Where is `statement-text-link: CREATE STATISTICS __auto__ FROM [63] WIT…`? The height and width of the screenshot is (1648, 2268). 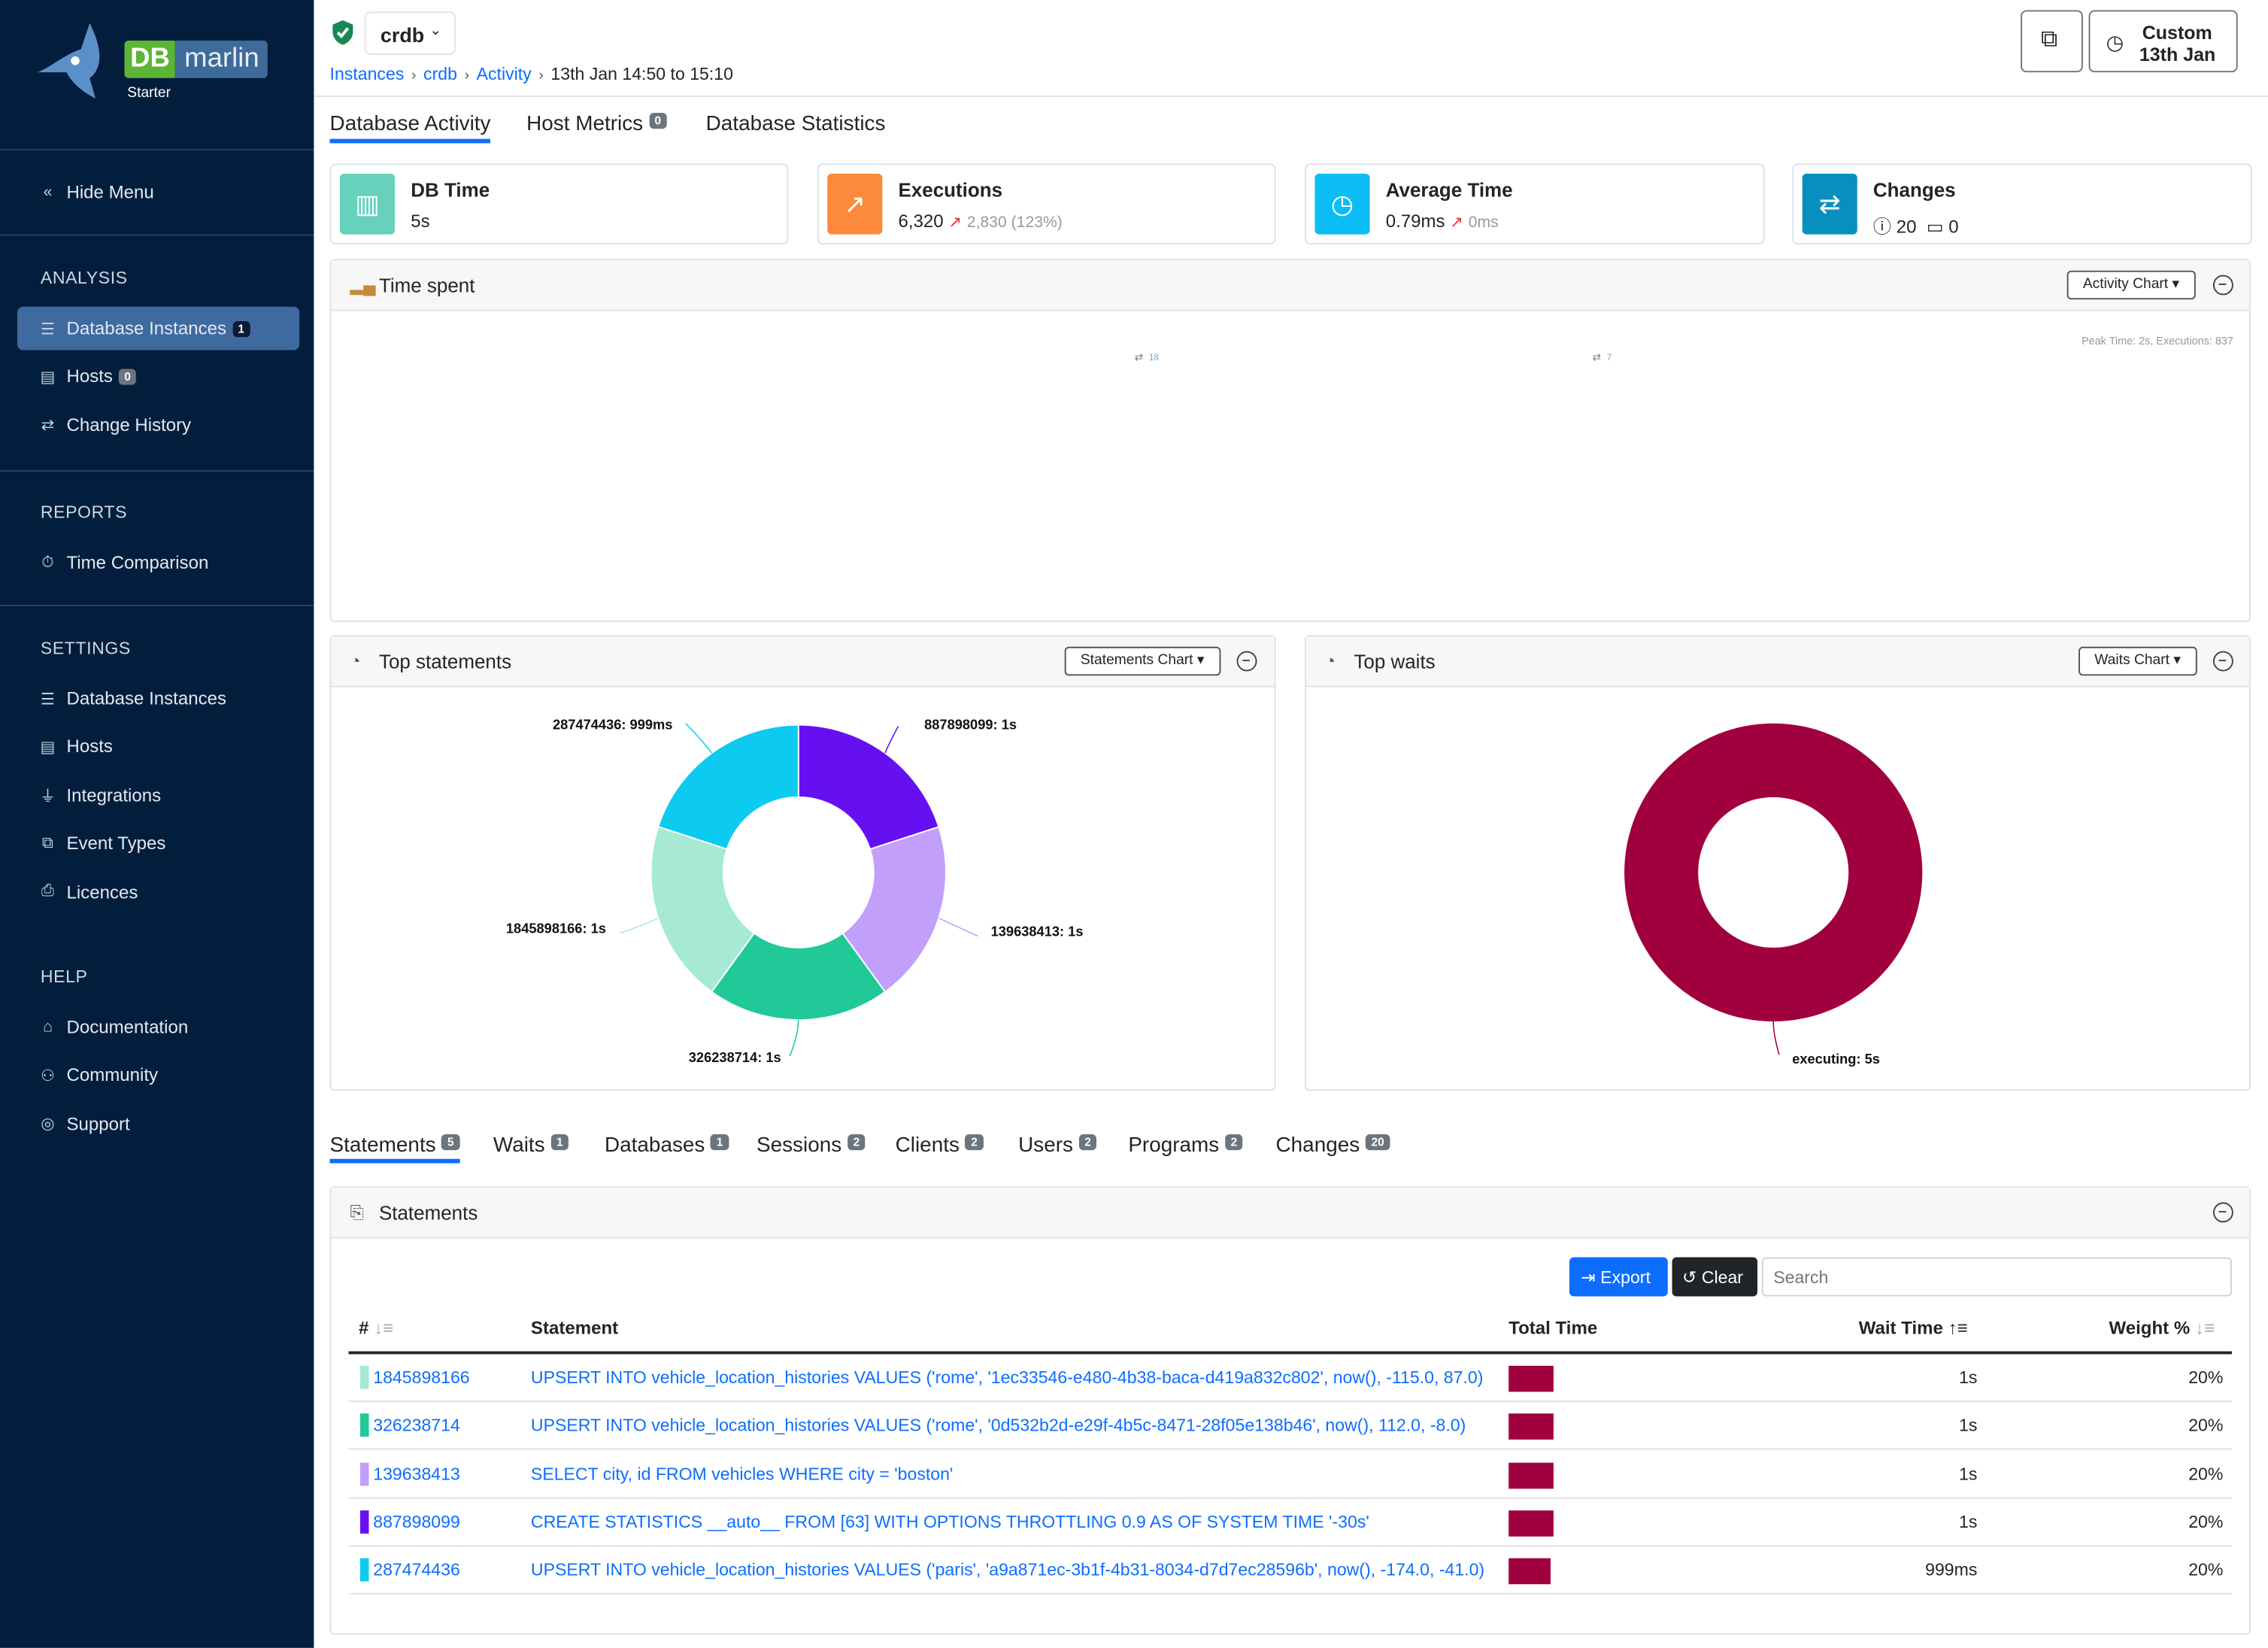
statement-text-link: CREATE STATISTICS __auto__ FROM [63] WIT… is located at coordinates (950, 1522).